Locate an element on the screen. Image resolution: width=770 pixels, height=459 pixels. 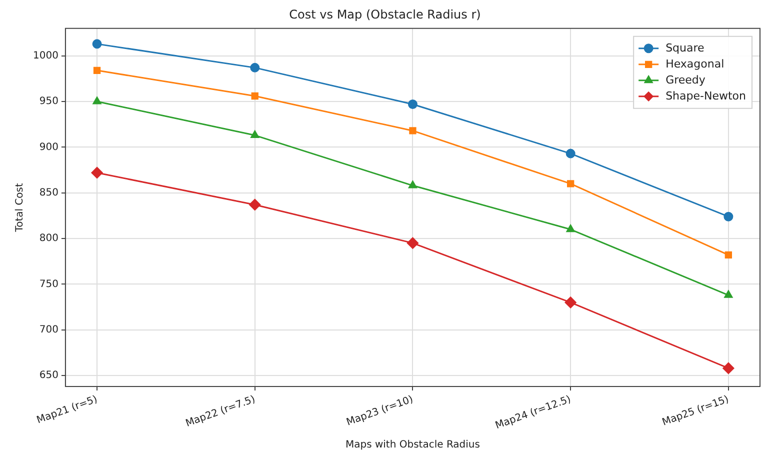
x-axis-title: Maps with Obstacle Radius is located at coordinates (412, 445).